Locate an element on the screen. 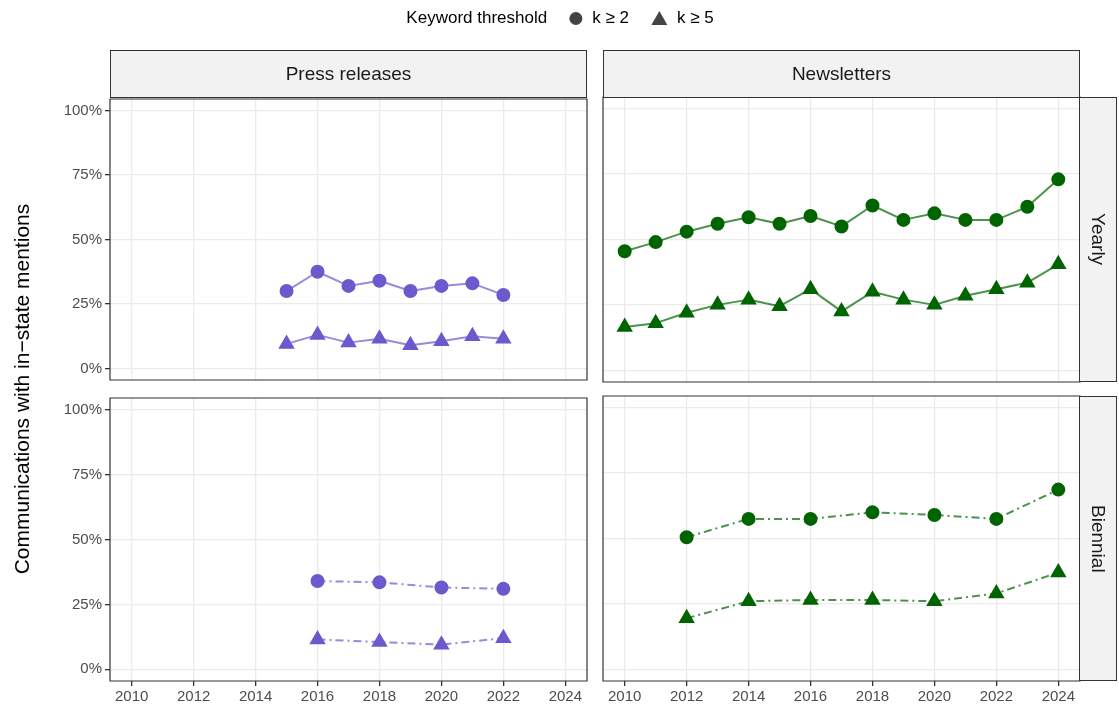  y2-axis-title: Biennial is located at coordinates (1098, 538).